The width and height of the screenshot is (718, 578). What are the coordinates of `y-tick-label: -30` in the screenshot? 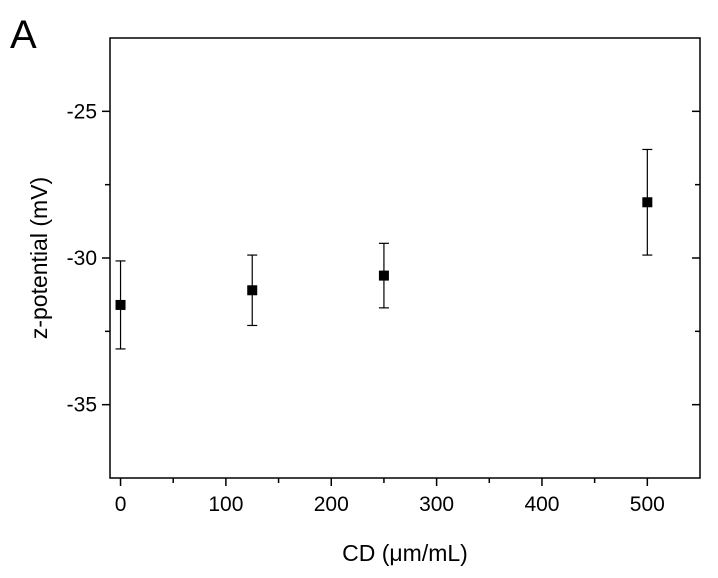 It's located at (82, 258).